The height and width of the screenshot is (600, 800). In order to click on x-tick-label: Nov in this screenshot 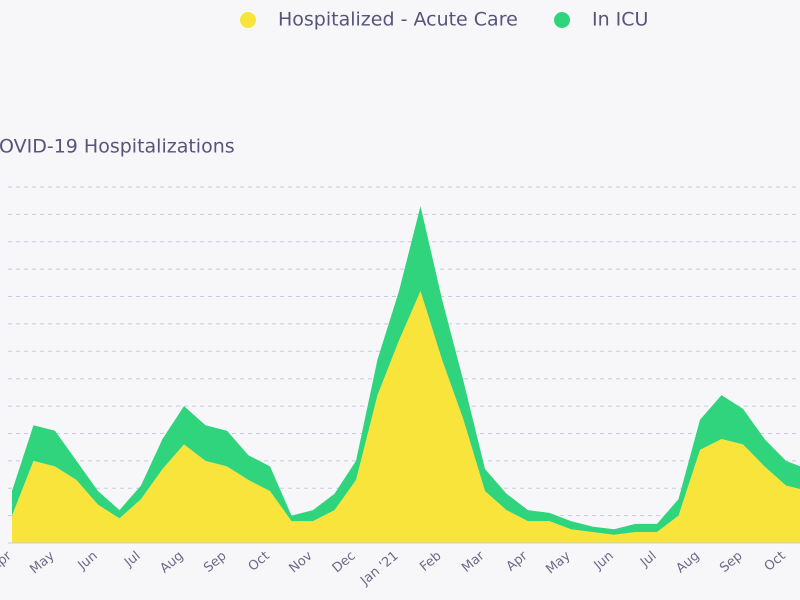, I will do `click(300, 562)`.